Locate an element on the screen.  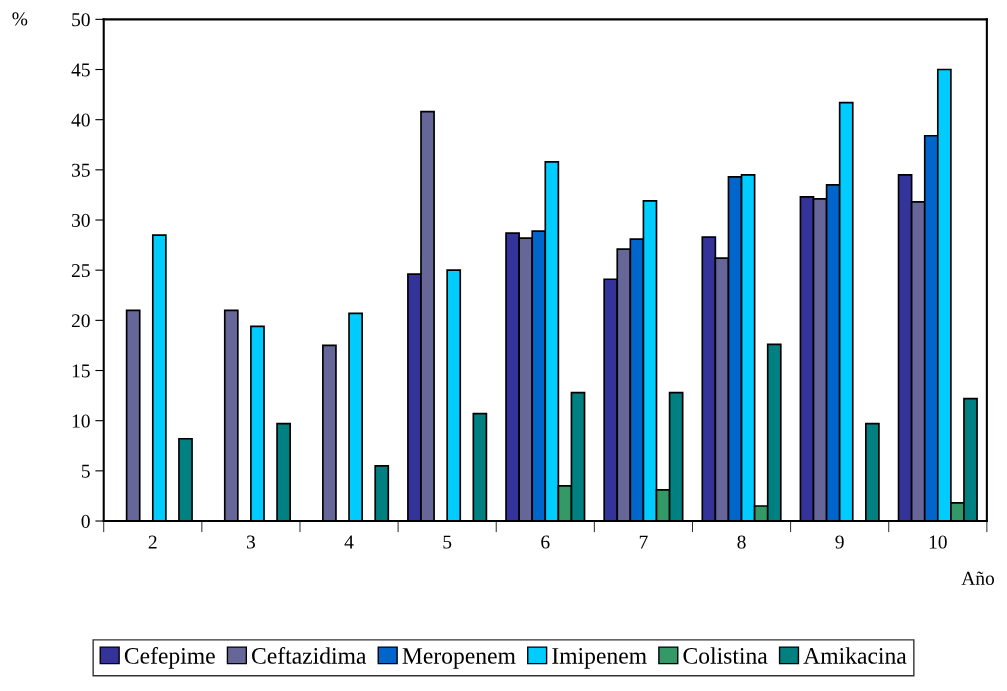
legend-label: Meropenem is located at coordinates (459, 658).